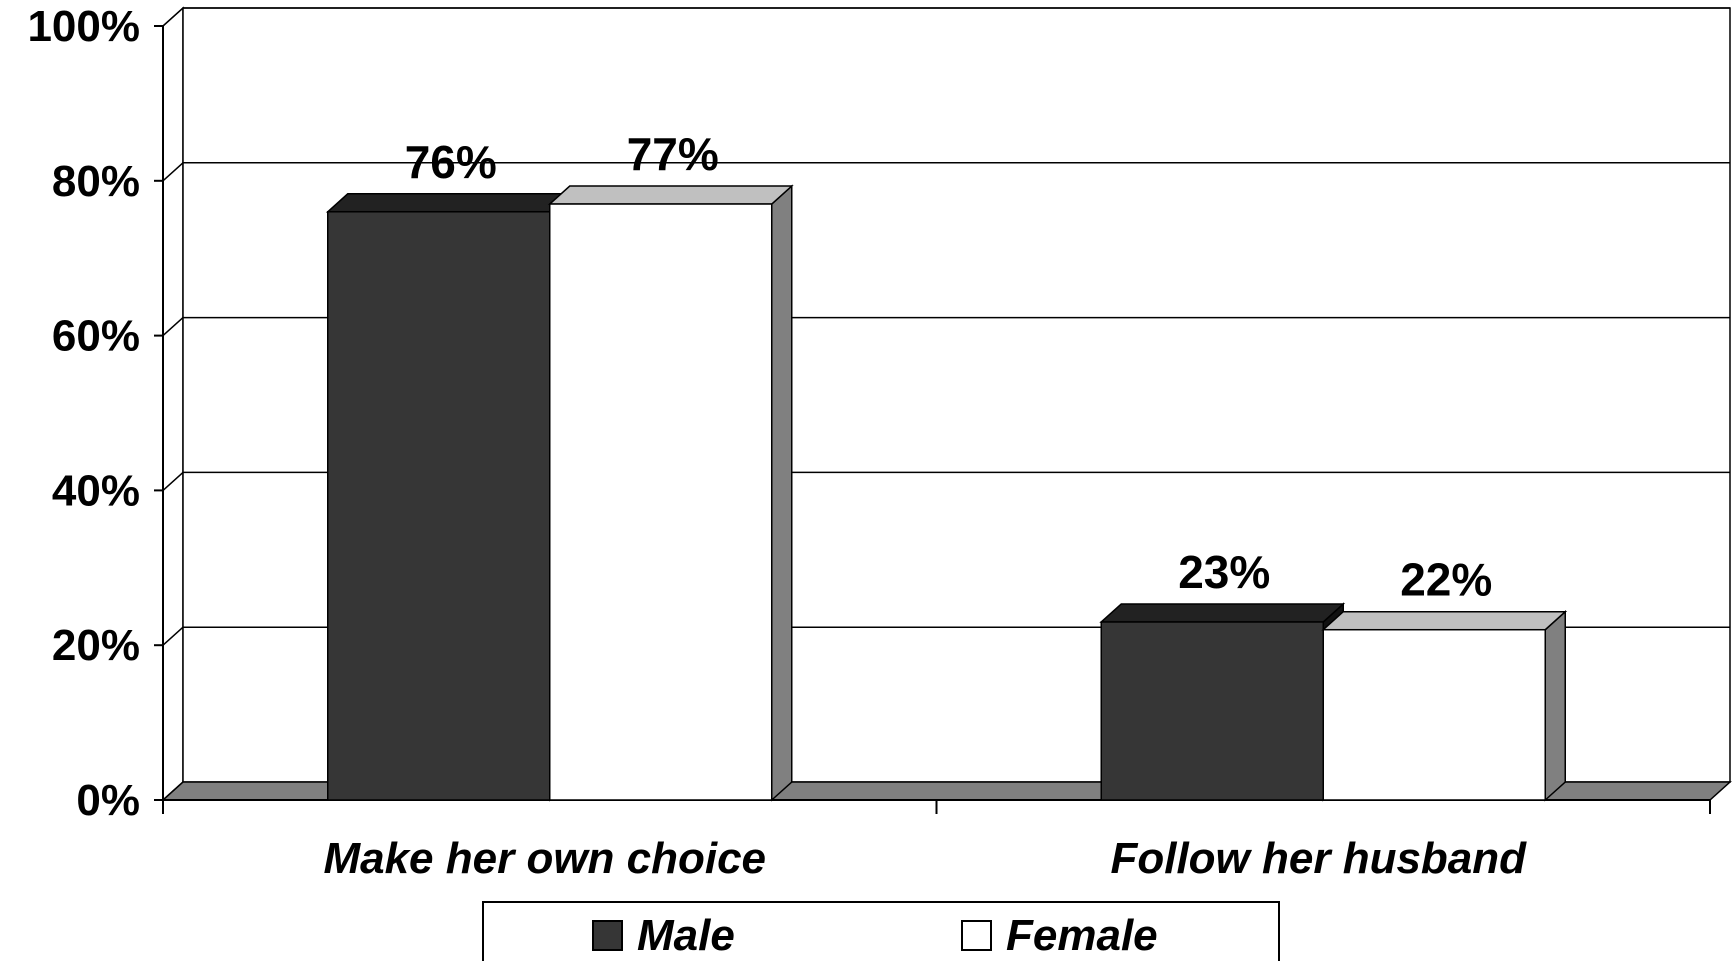 The width and height of the screenshot is (1735, 961). What do you see at coordinates (96, 490) in the screenshot?
I see `y-tick-label: 40%` at bounding box center [96, 490].